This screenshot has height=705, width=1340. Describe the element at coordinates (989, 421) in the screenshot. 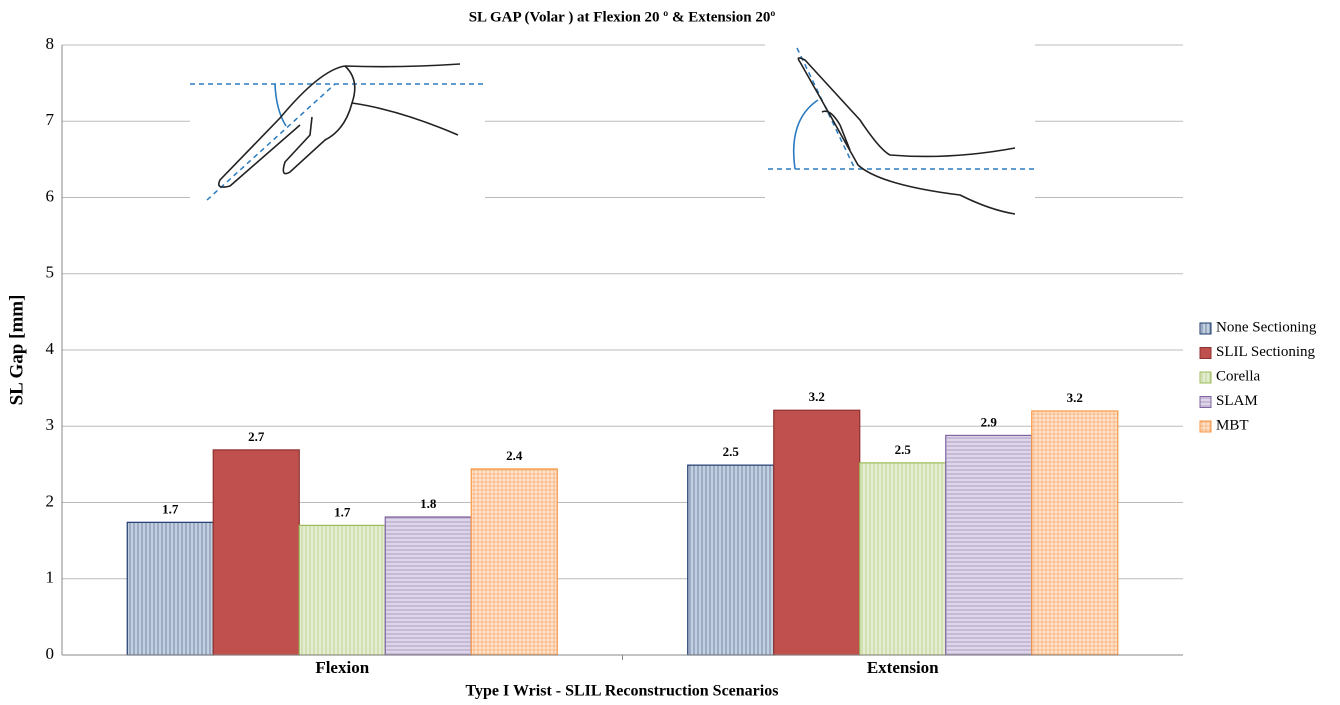

I see `value-label: 2.9` at that location.